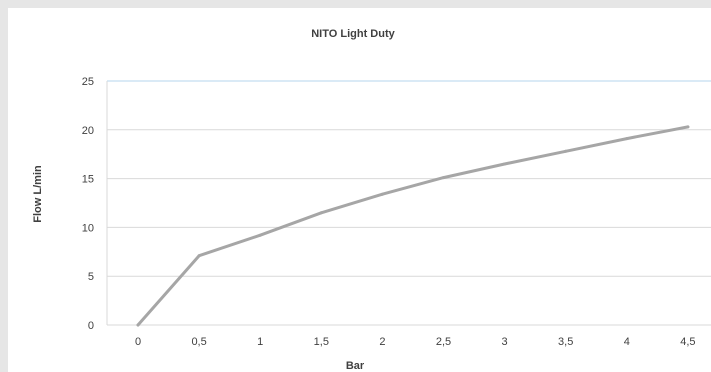  Describe the element at coordinates (353, 34) in the screenshot. I see `chart-title: NITO Light Duty` at that location.